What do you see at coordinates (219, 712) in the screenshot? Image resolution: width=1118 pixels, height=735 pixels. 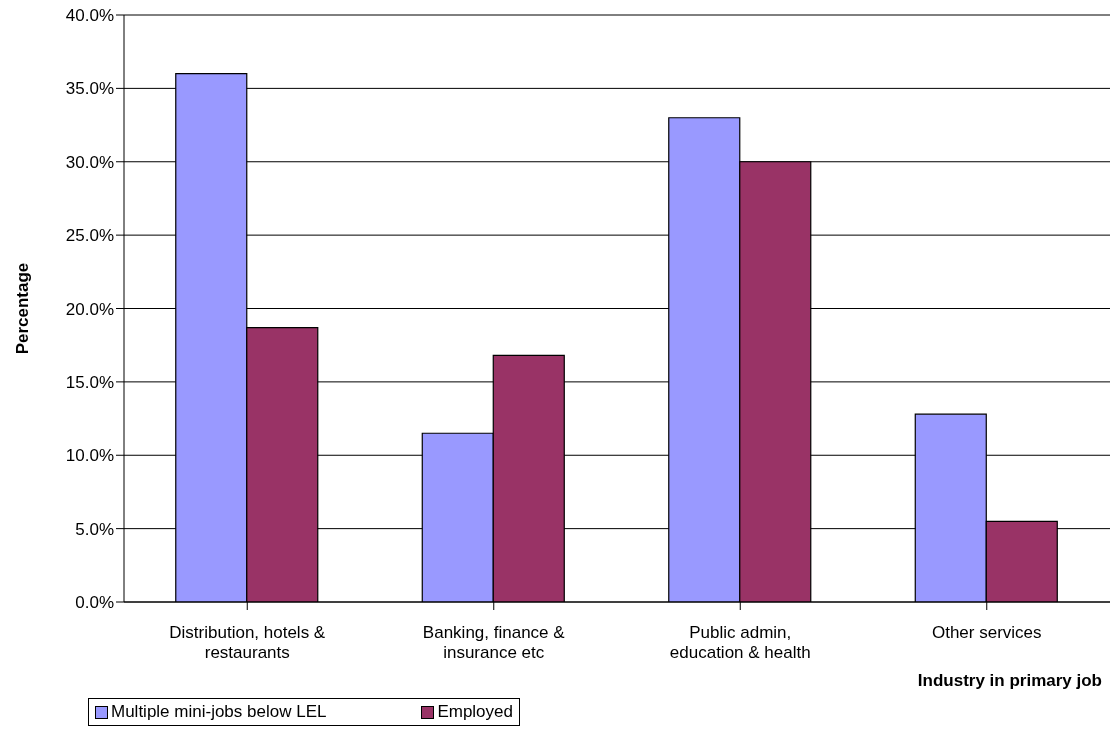 I see `legend-label: Multiple mini-jobs below LEL` at bounding box center [219, 712].